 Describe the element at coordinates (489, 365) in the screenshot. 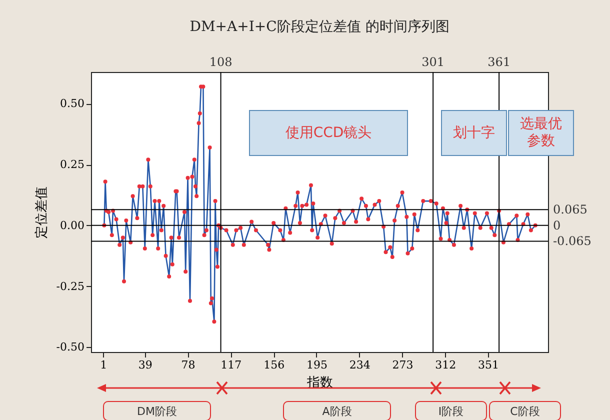

I see `x-tick-label: 351` at that location.